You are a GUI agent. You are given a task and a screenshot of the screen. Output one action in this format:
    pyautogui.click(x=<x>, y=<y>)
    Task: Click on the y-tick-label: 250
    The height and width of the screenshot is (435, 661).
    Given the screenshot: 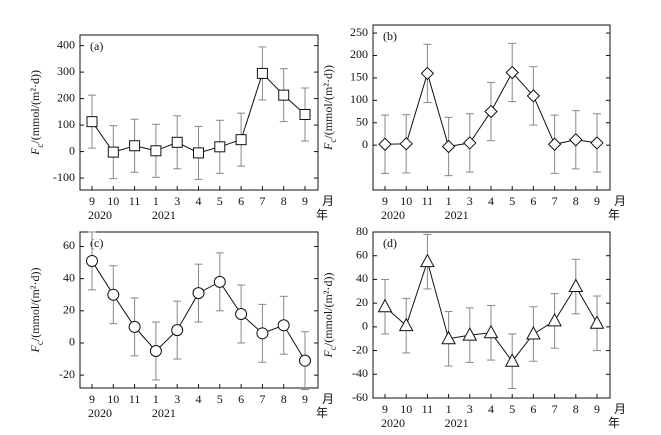 What is the action you would take?
    pyautogui.click(x=359, y=32)
    